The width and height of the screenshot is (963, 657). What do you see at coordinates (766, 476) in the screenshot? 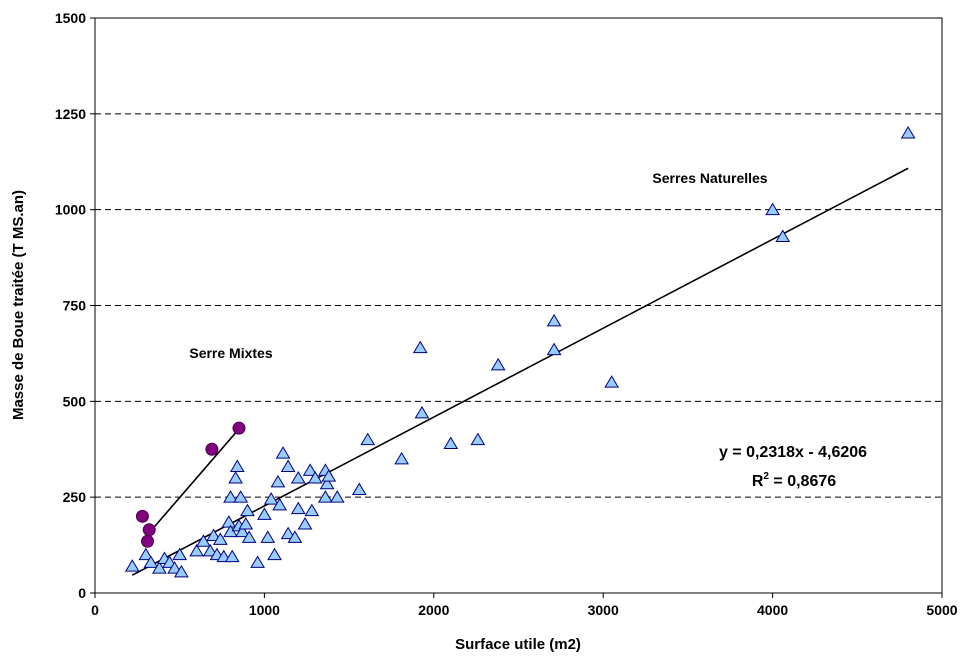
I see `r-squared-exponent: 2` at bounding box center [766, 476].